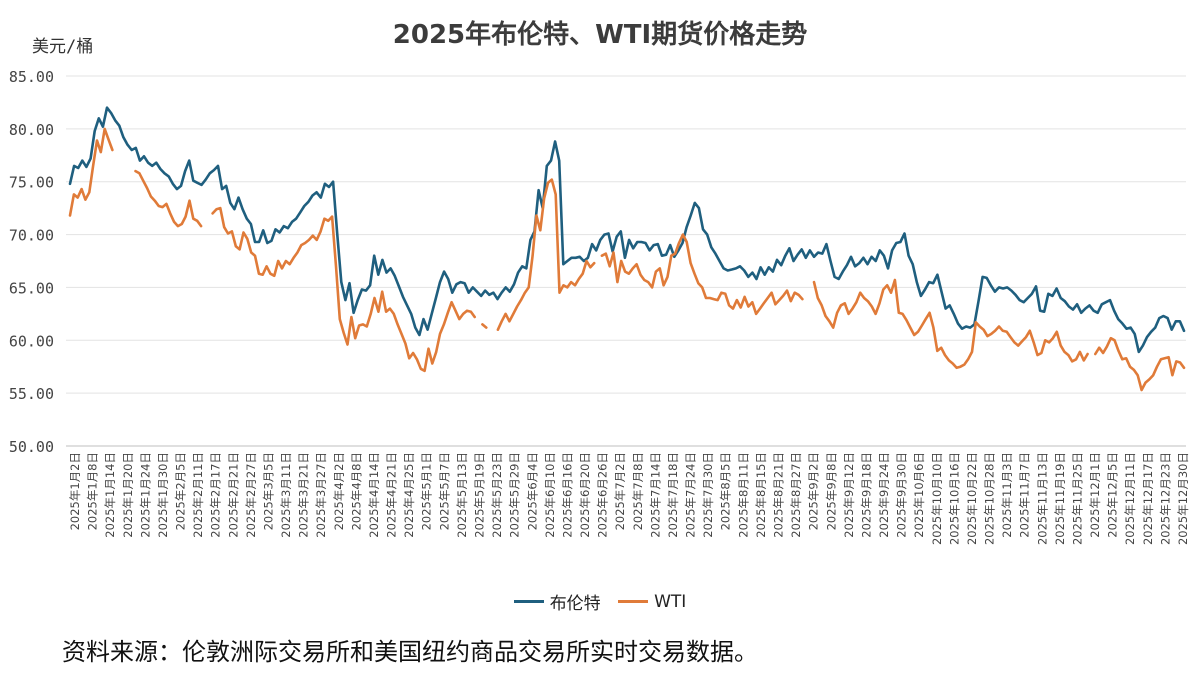 This screenshot has height=684, width=1200. What do you see at coordinates (31, 394) in the screenshot?
I see `y-tick-label: 55.00` at bounding box center [31, 394].